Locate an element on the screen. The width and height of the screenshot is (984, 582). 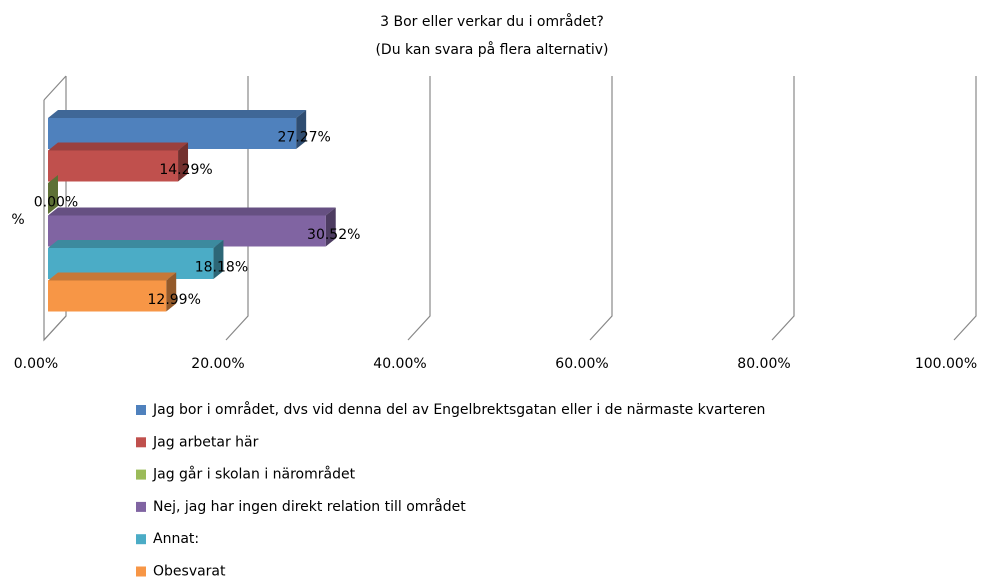
value-label: 30.52% is located at coordinates (333, 235).